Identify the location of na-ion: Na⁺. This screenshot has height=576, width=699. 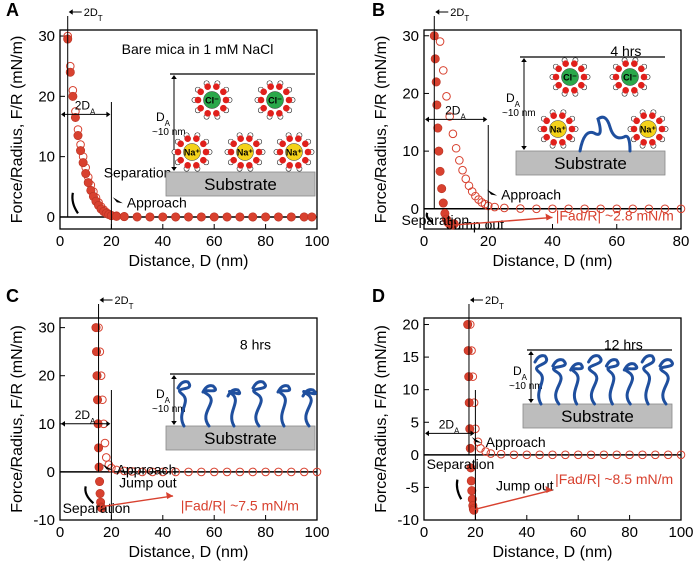
(192, 152).